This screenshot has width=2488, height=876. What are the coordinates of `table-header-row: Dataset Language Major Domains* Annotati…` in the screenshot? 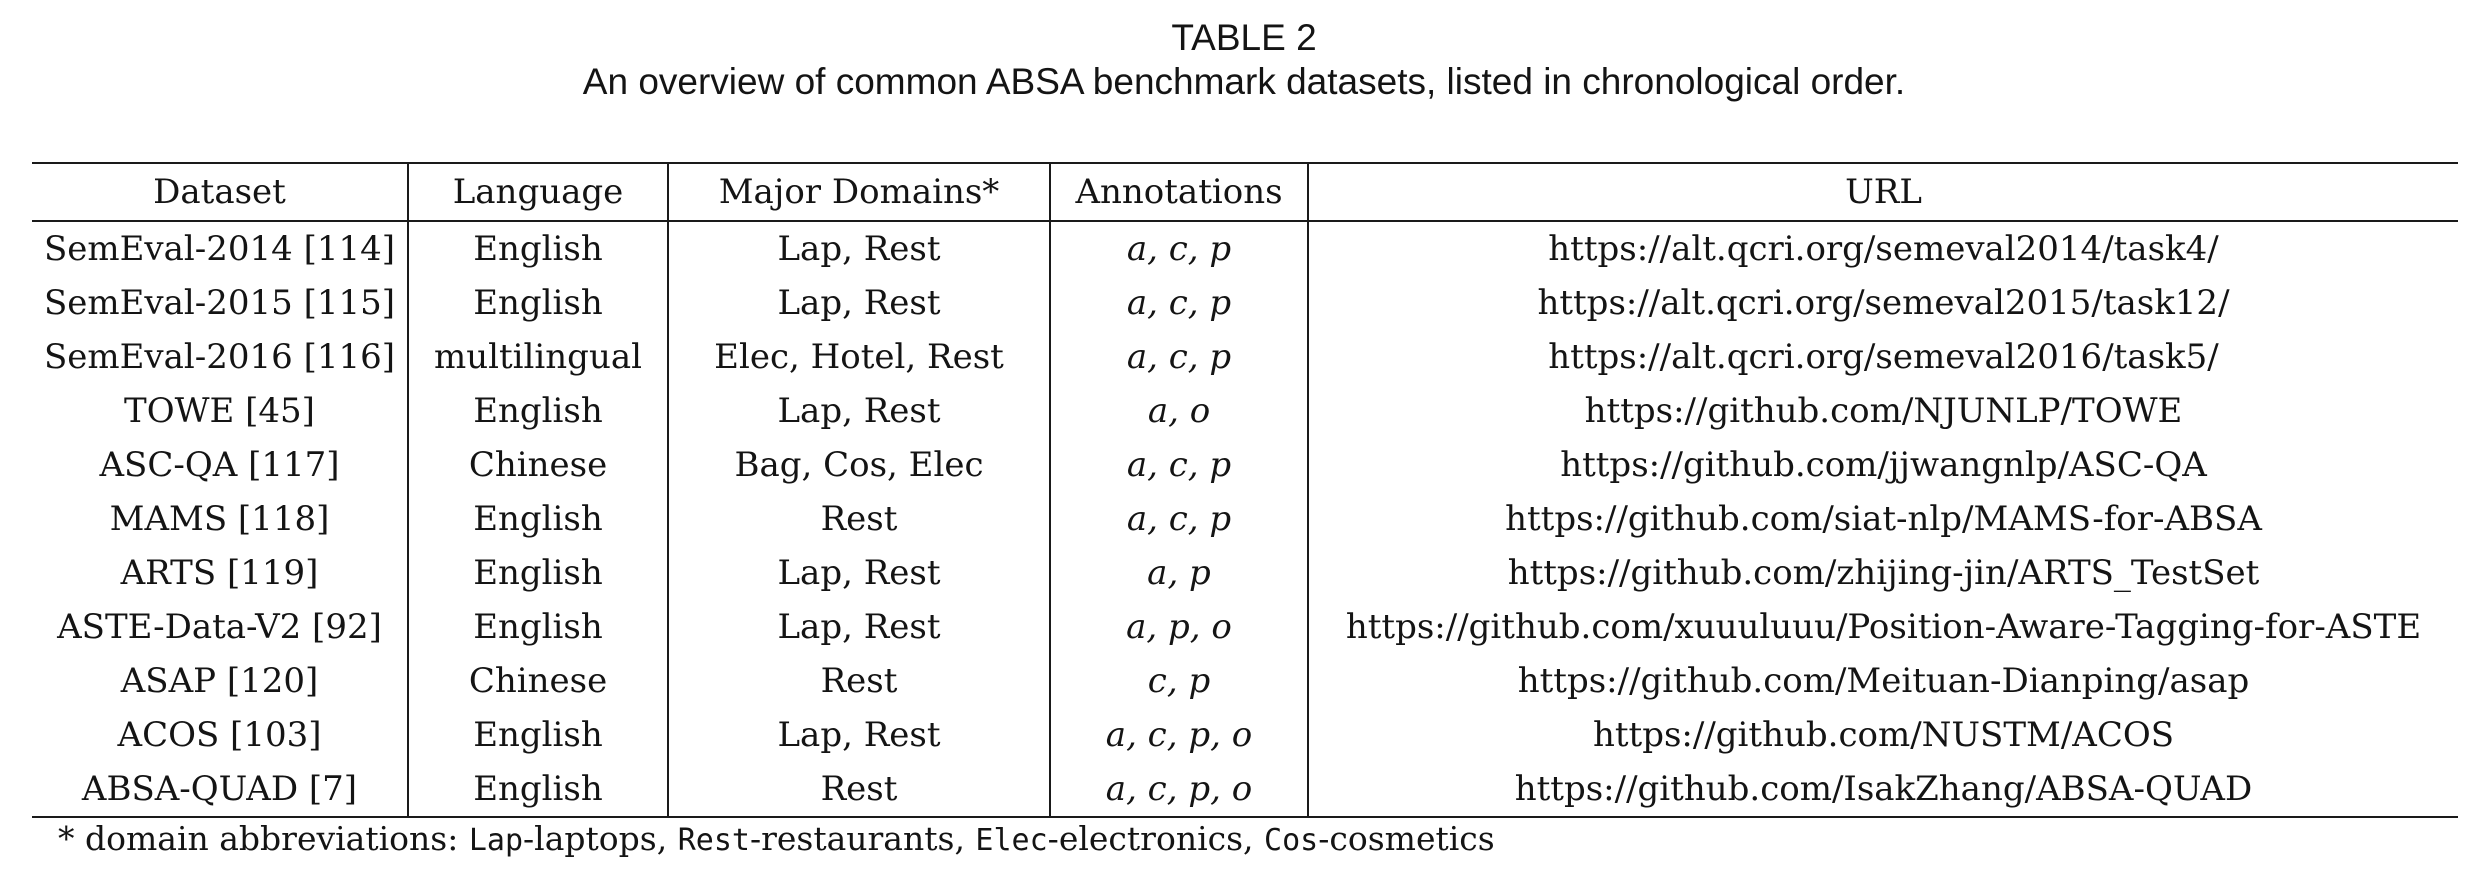 It's located at (1245, 192).